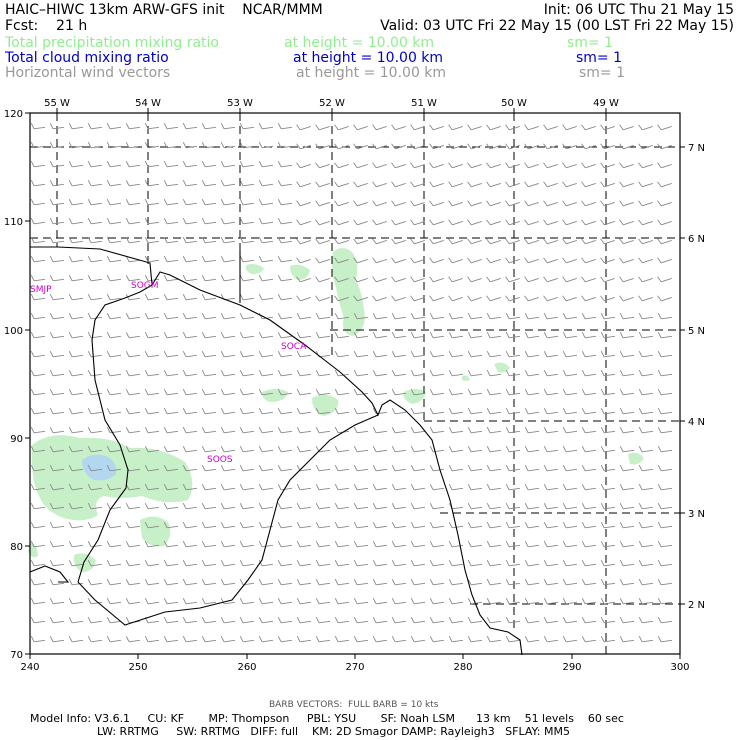 The image size is (740, 740). Describe the element at coordinates (424, 103) in the screenshot. I see `top-tick-label: 51 W` at that location.